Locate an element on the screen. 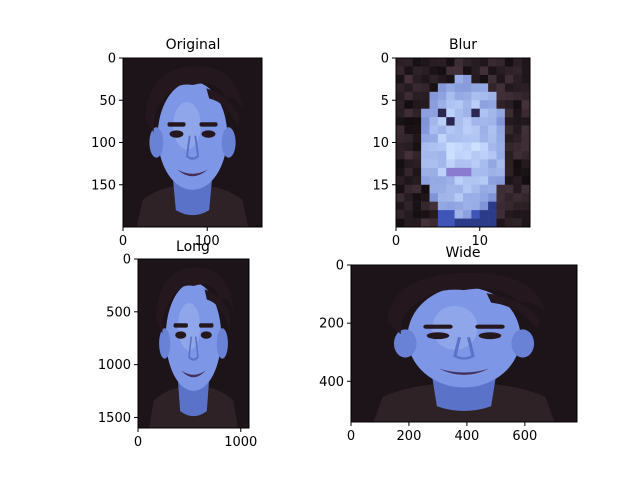 This screenshot has width=640, height=480. x-tick-label: 400 is located at coordinates (466, 436).